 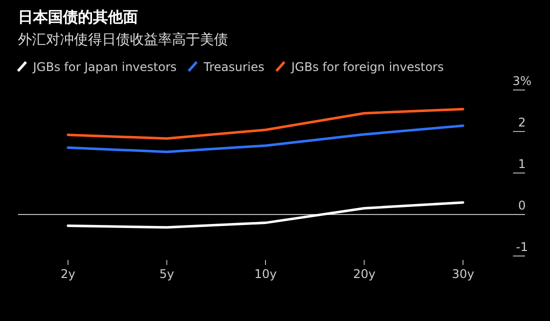 What do you see at coordinates (522, 247) in the screenshot?
I see `y-tick-label: -1` at bounding box center [522, 247].